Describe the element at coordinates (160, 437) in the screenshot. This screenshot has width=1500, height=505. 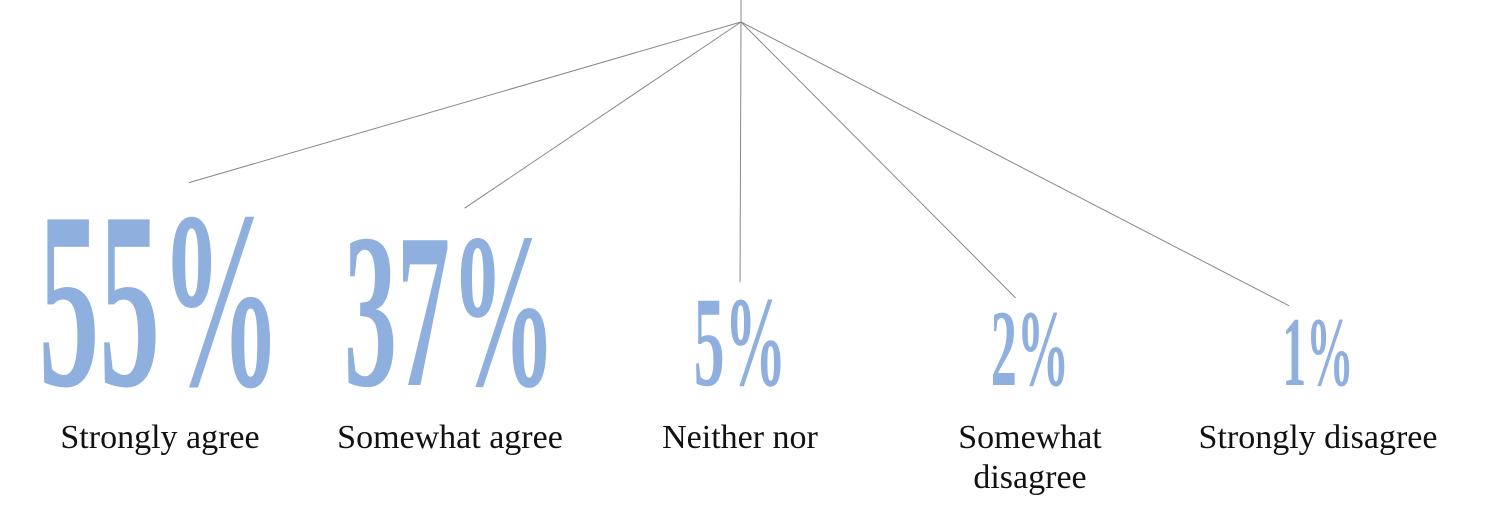
I see `category-label: Strongly agree` at that location.